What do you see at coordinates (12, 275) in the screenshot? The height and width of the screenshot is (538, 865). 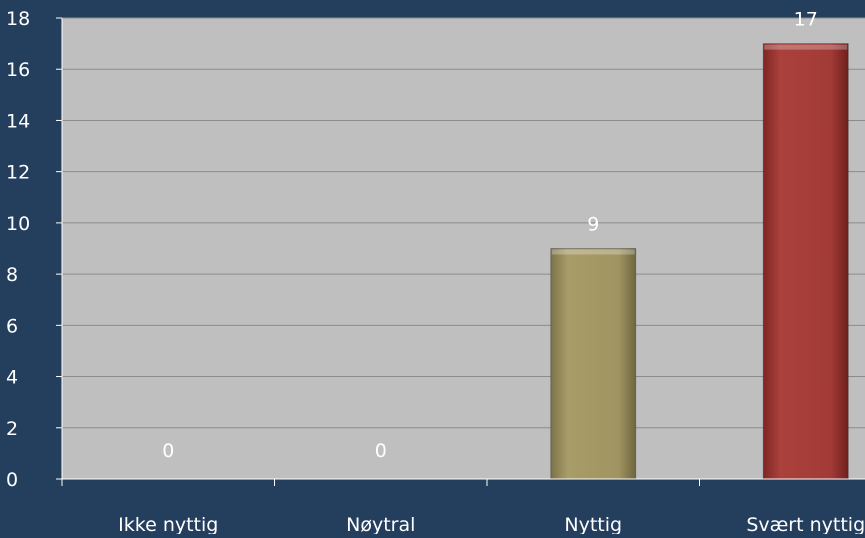 I see `y-tick-label: 8` at bounding box center [12, 275].